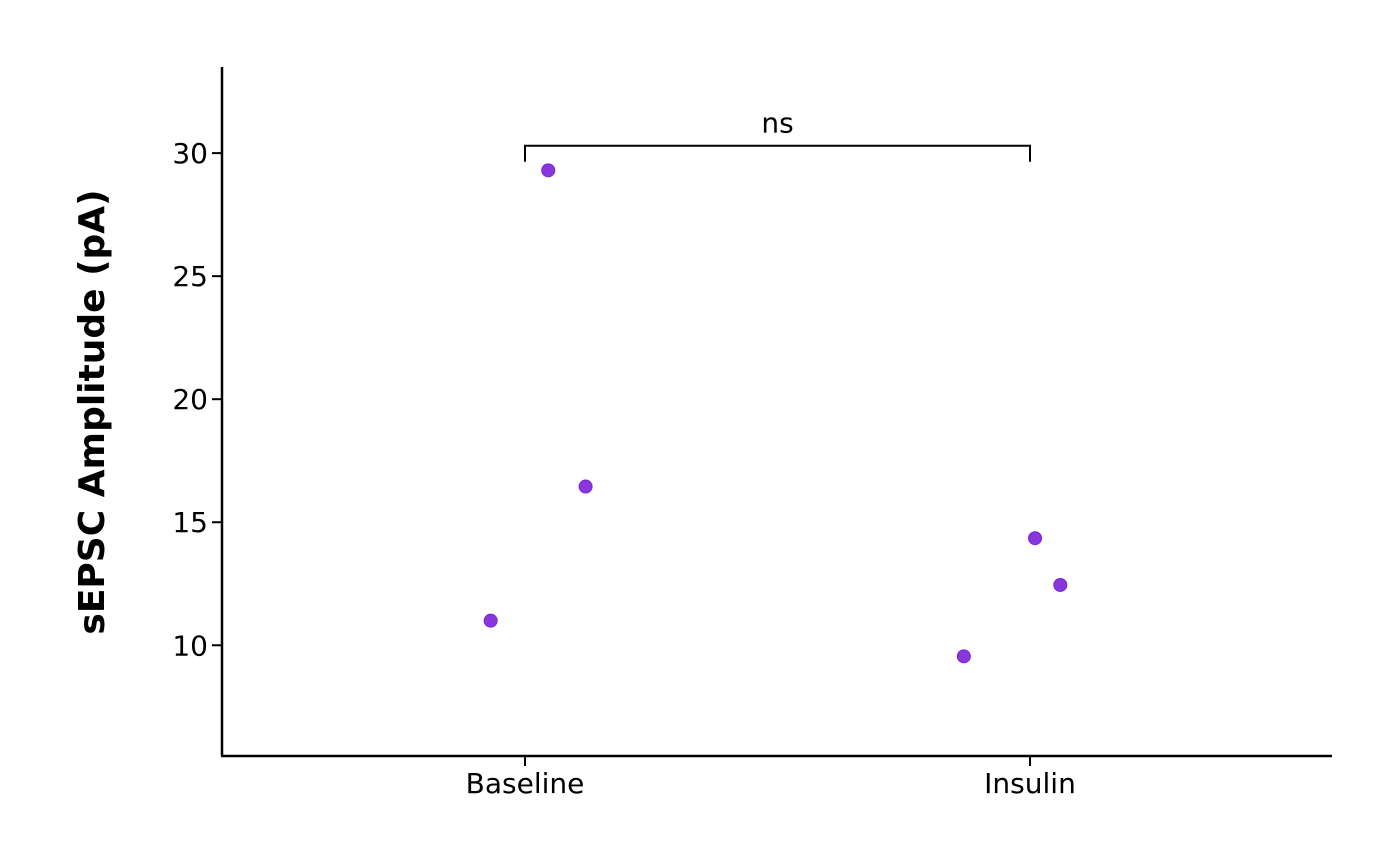  Describe the element at coordinates (190, 522) in the screenshot. I see `y-tick-label: 15` at that location.